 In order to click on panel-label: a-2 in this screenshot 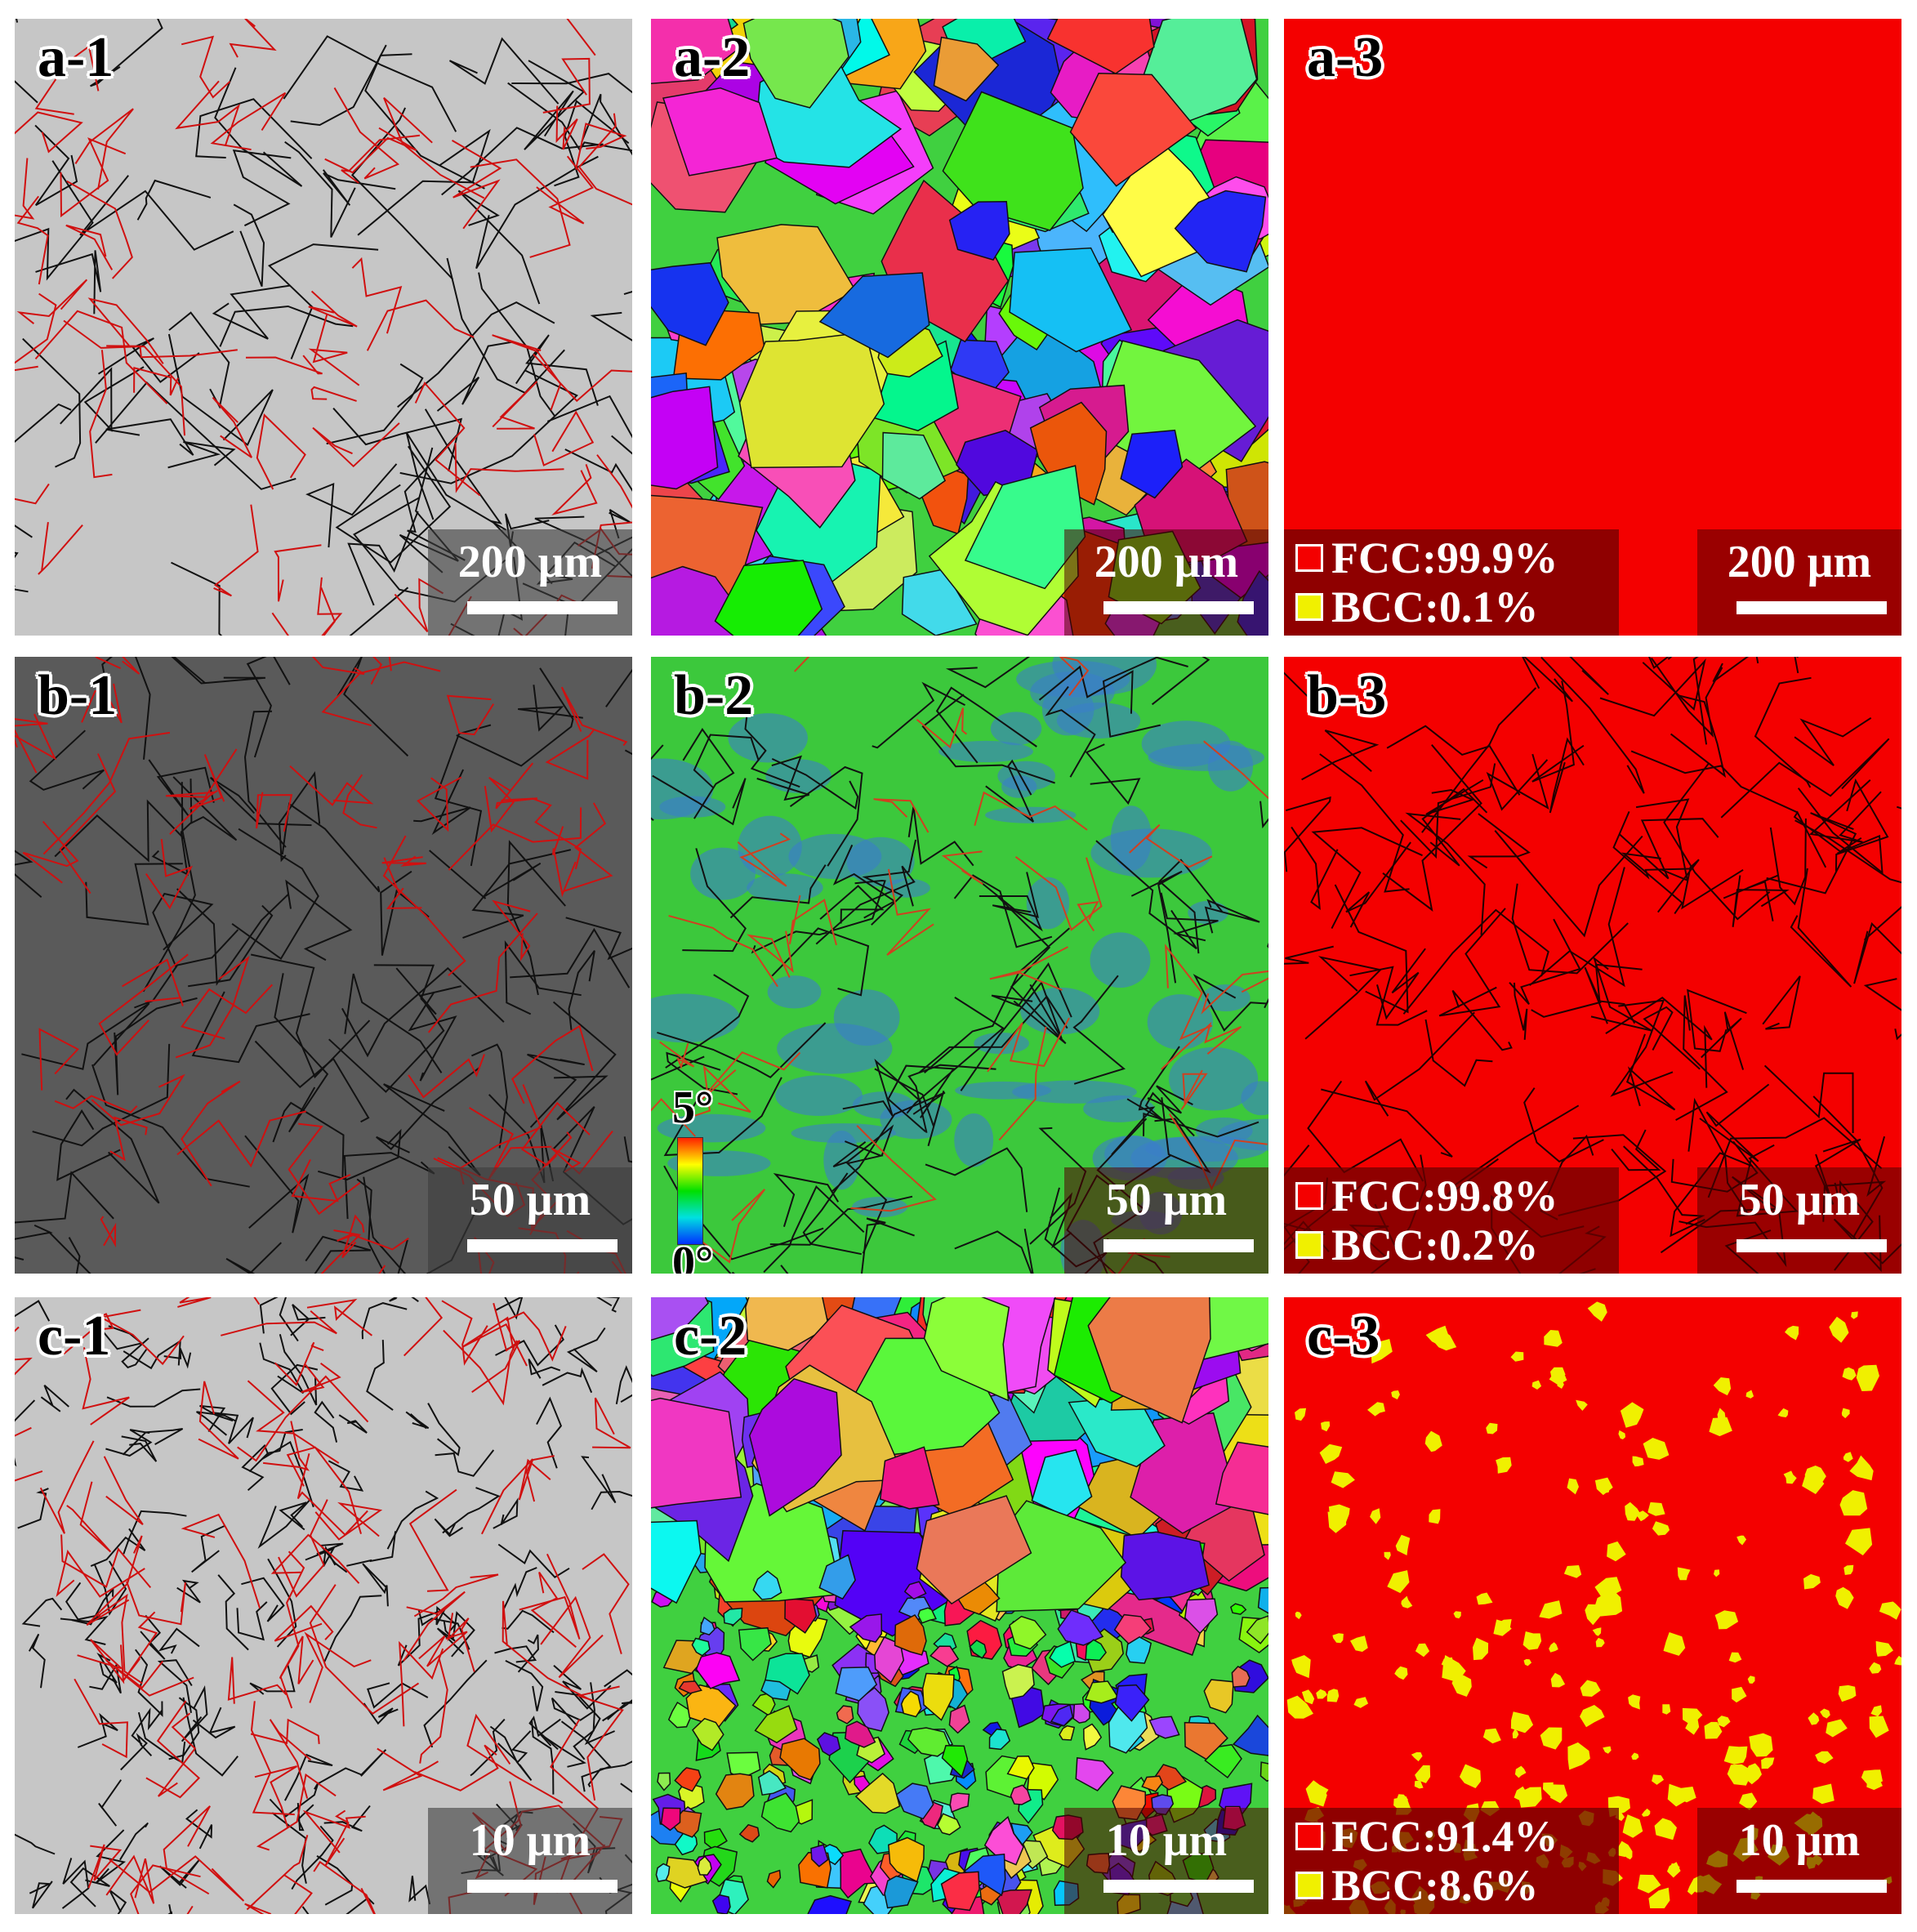, I will do `click(712, 57)`.